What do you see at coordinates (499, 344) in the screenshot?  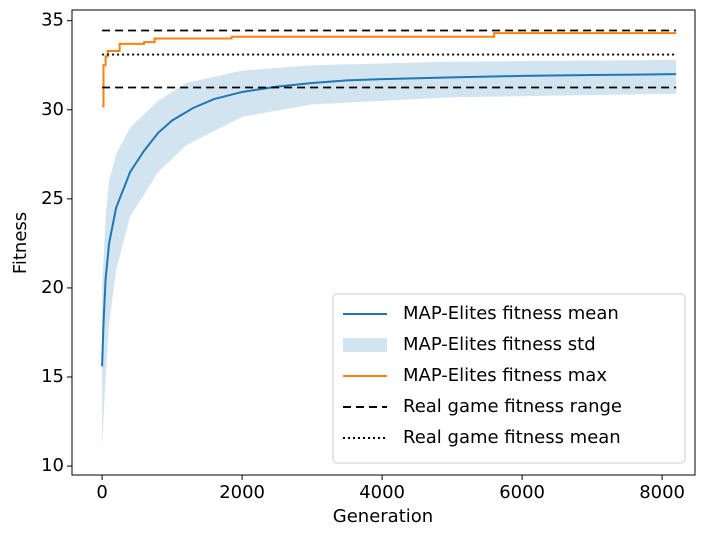 I see `legend-label: MAP-Elites fitness std` at bounding box center [499, 344].